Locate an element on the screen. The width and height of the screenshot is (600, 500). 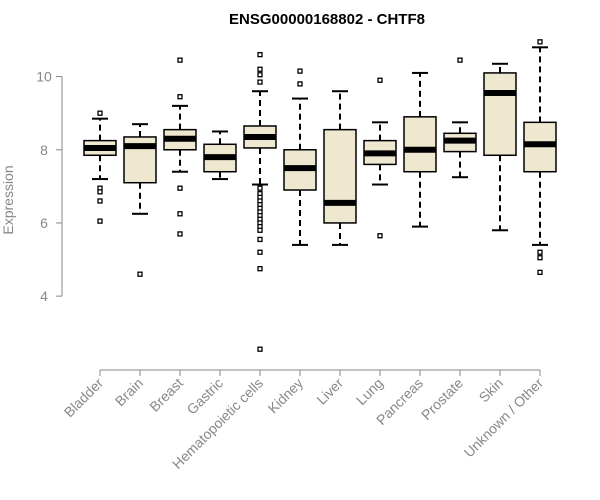
x-tick-label: Lung is located at coordinates (369, 391).